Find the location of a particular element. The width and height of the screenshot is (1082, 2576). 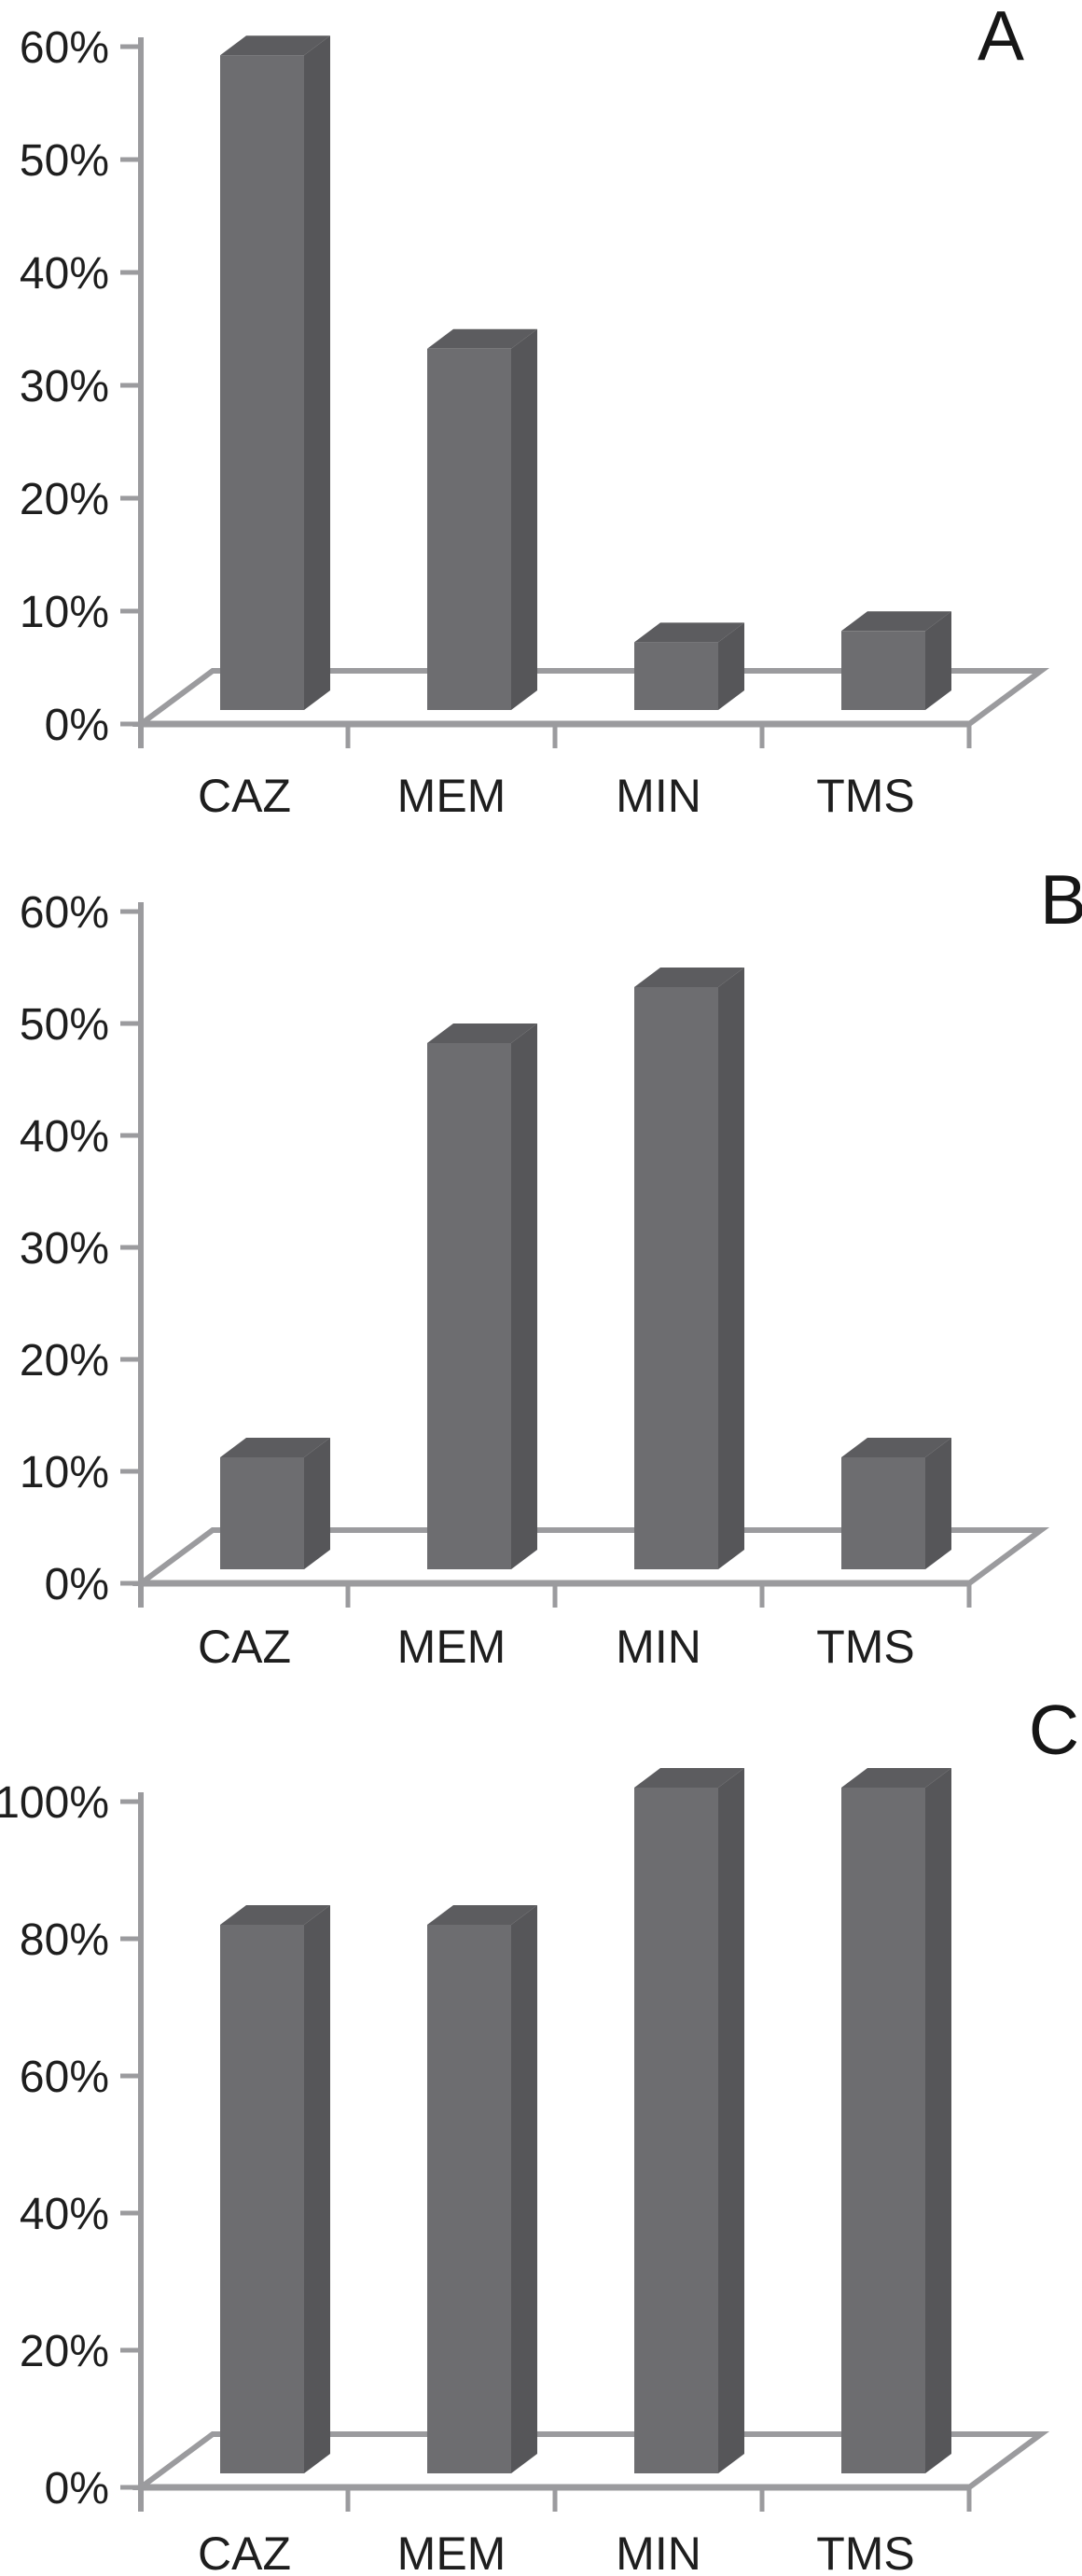

panel-letter-B: B is located at coordinates (1061, 899).